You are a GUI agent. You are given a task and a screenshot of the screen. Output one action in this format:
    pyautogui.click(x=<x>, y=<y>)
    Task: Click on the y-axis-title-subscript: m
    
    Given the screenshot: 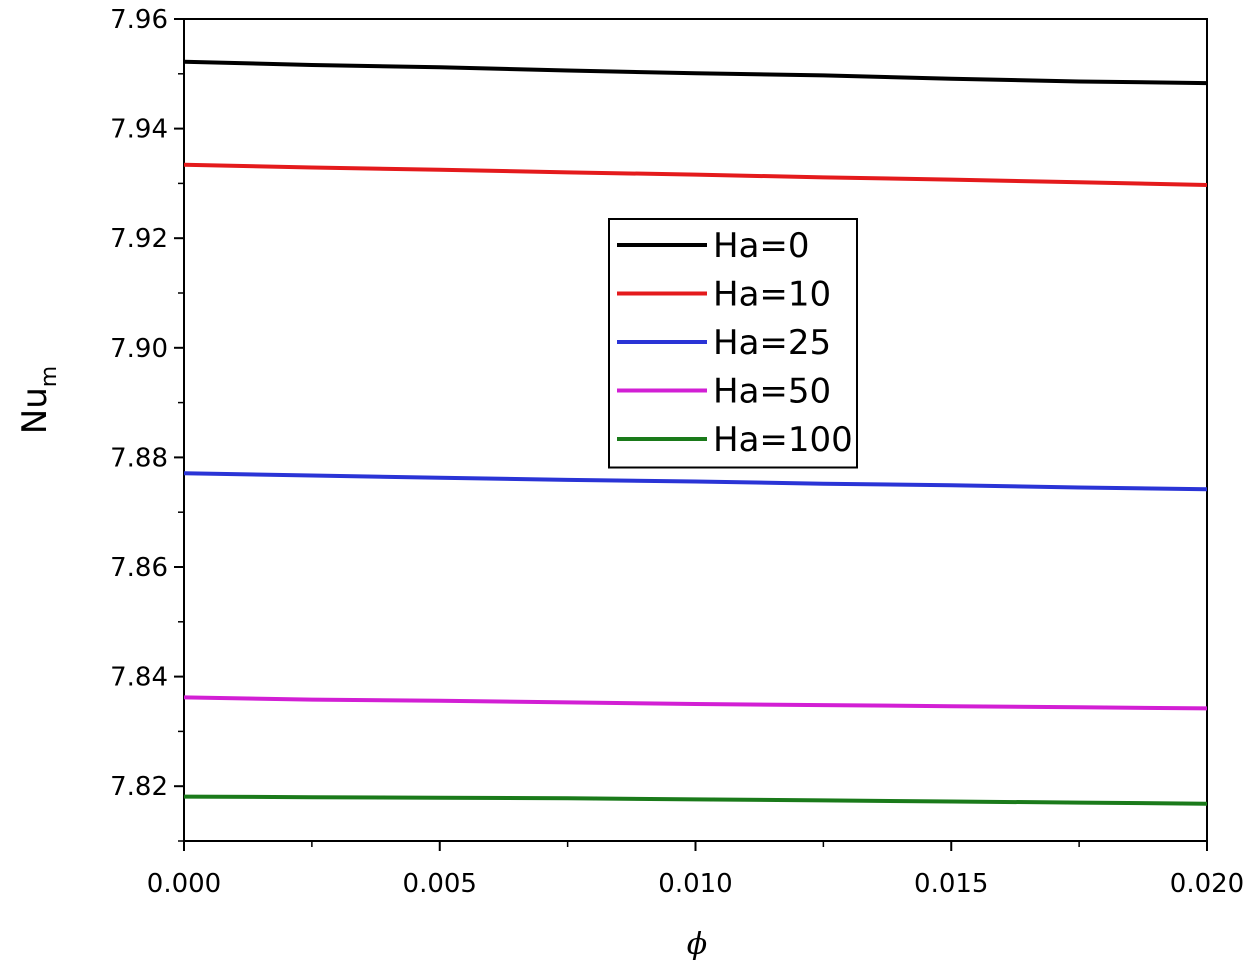 What is the action you would take?
    pyautogui.click(x=49, y=376)
    